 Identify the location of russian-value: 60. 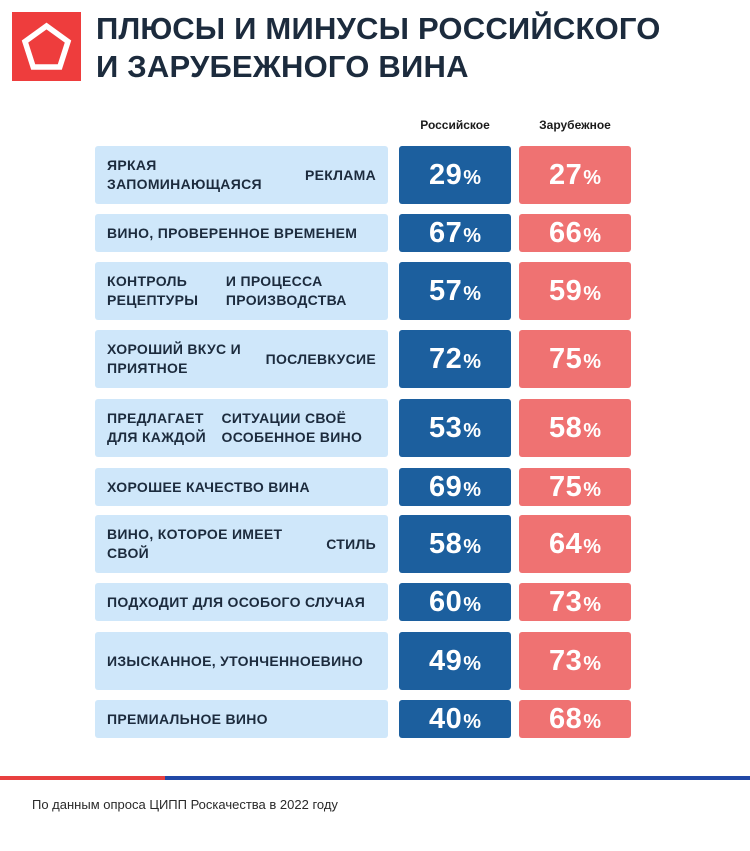
(445, 601).